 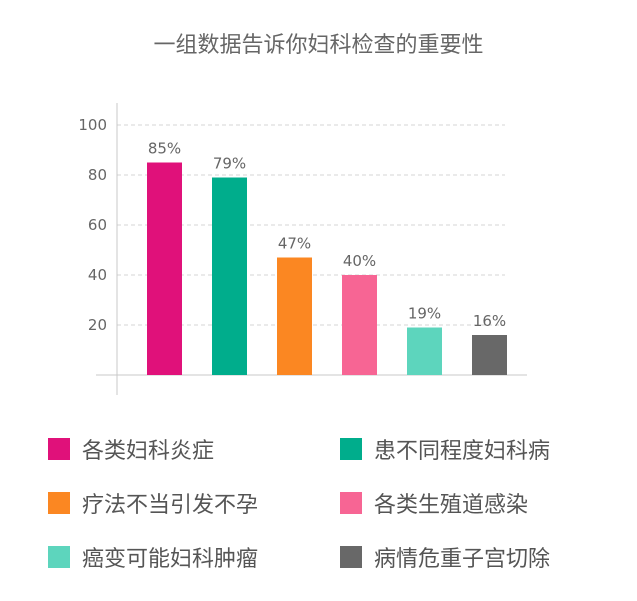 What do you see at coordinates (97, 175) in the screenshot?
I see `y-tick-label-80: 80` at bounding box center [97, 175].